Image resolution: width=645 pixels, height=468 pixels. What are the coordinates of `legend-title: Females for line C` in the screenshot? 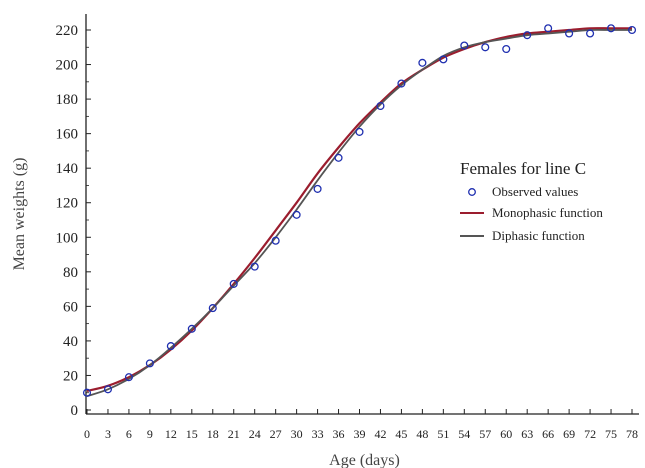 It's located at (523, 168).